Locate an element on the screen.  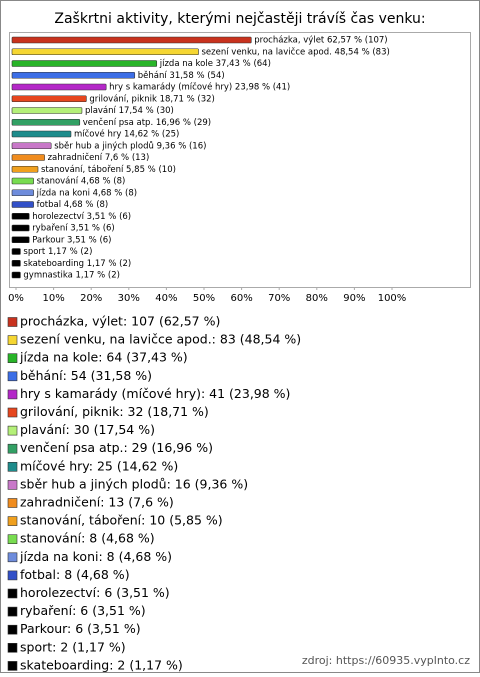
legend-label: míčové hry: 25 (14,62 %) is located at coordinates (99, 465).